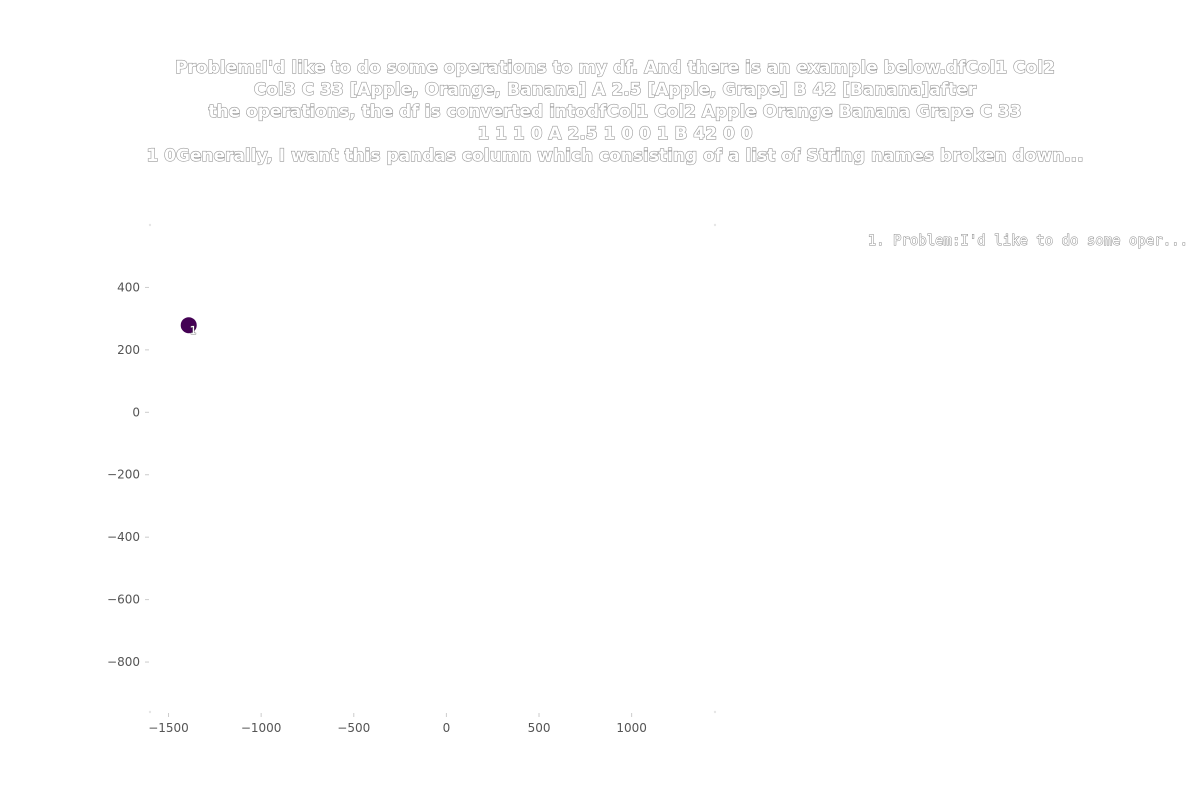 The height and width of the screenshot is (800, 1200). Describe the element at coordinates (123, 537) in the screenshot. I see `y-tick-label: −400` at that location.